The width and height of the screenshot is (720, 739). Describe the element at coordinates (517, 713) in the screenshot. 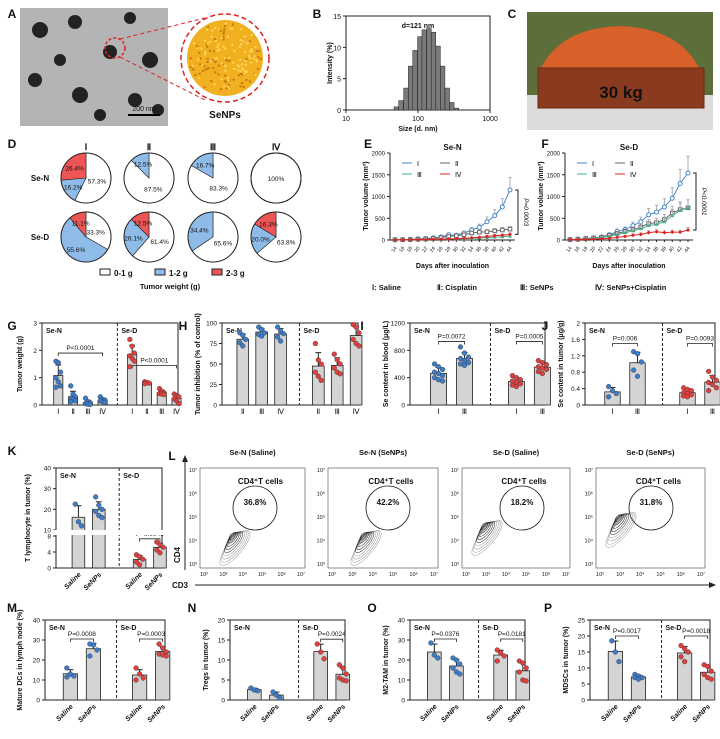

I see `x-tick-label: SeNPs` at that location.